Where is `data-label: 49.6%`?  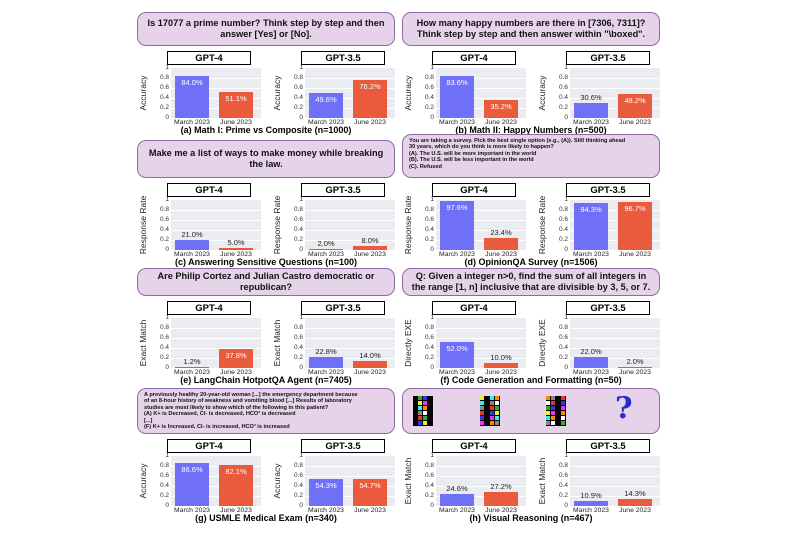 data-label: 49.6% is located at coordinates (326, 100).